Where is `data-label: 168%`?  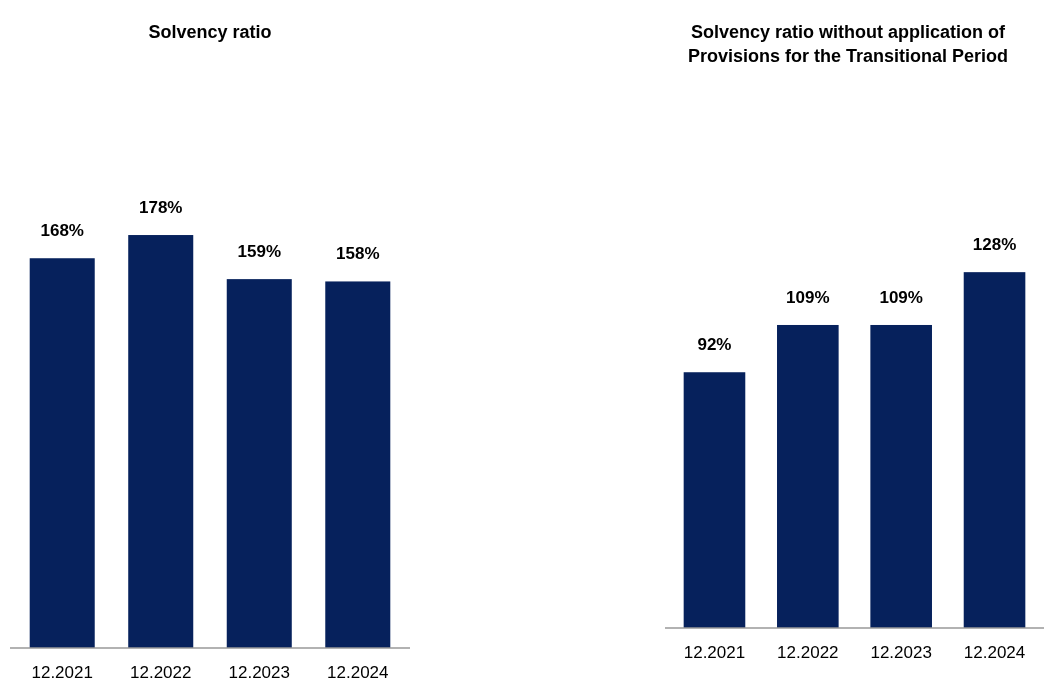 data-label: 168% is located at coordinates (62, 231).